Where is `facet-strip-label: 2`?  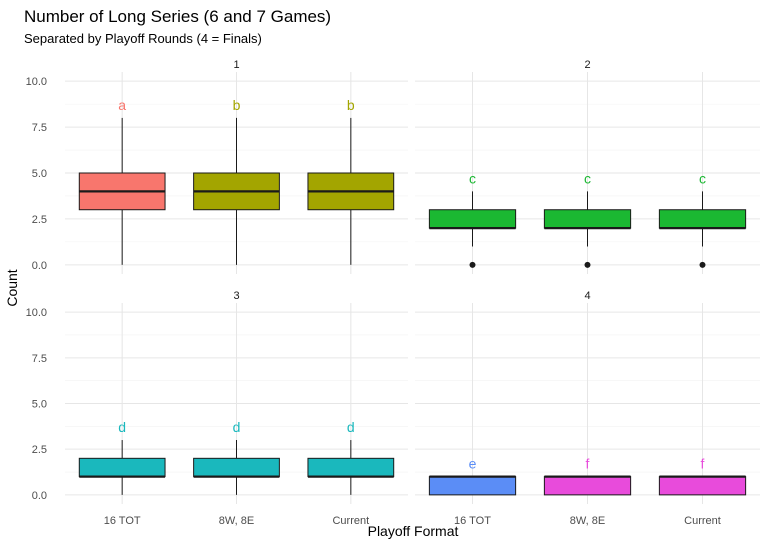 facet-strip-label: 2 is located at coordinates (587, 65).